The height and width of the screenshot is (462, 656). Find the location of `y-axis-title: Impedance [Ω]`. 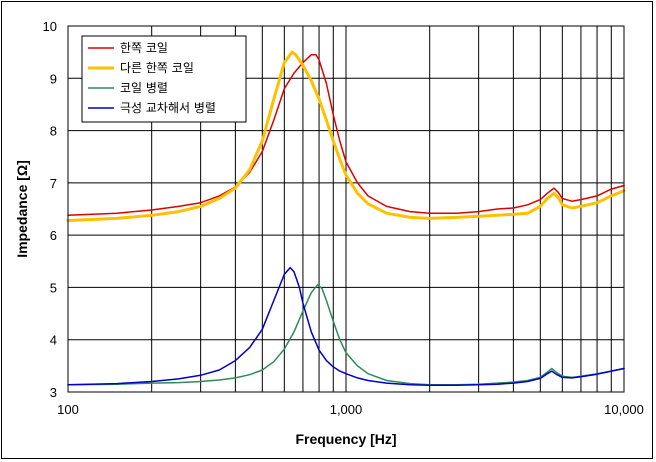

y-axis-title: Impedance [Ω] is located at coordinates (22, 209).